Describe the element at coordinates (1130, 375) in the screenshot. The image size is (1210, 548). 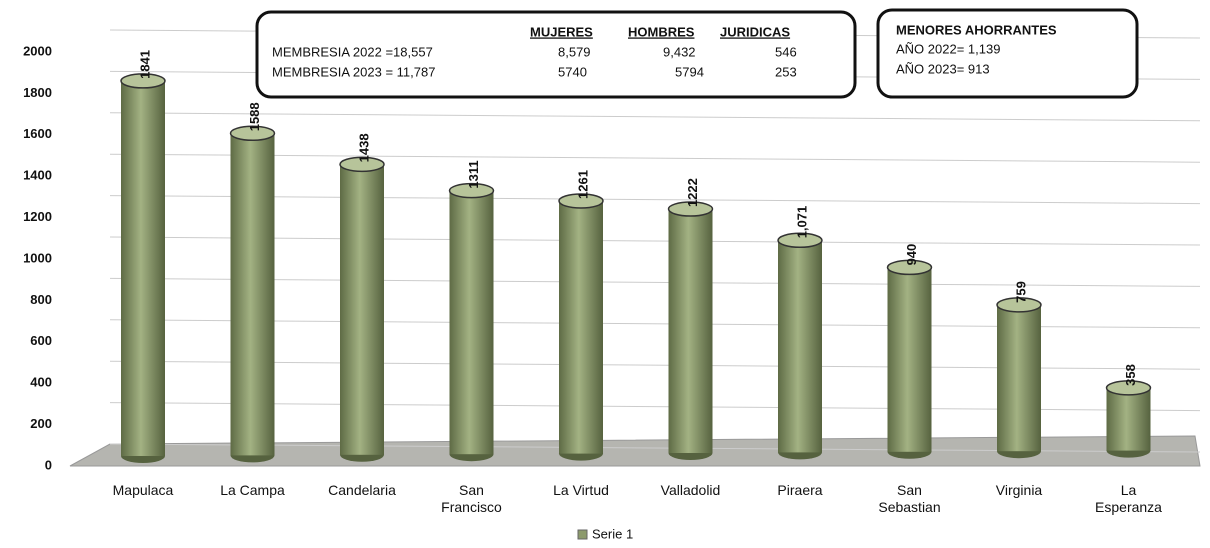
I see `value-label: 358` at that location.